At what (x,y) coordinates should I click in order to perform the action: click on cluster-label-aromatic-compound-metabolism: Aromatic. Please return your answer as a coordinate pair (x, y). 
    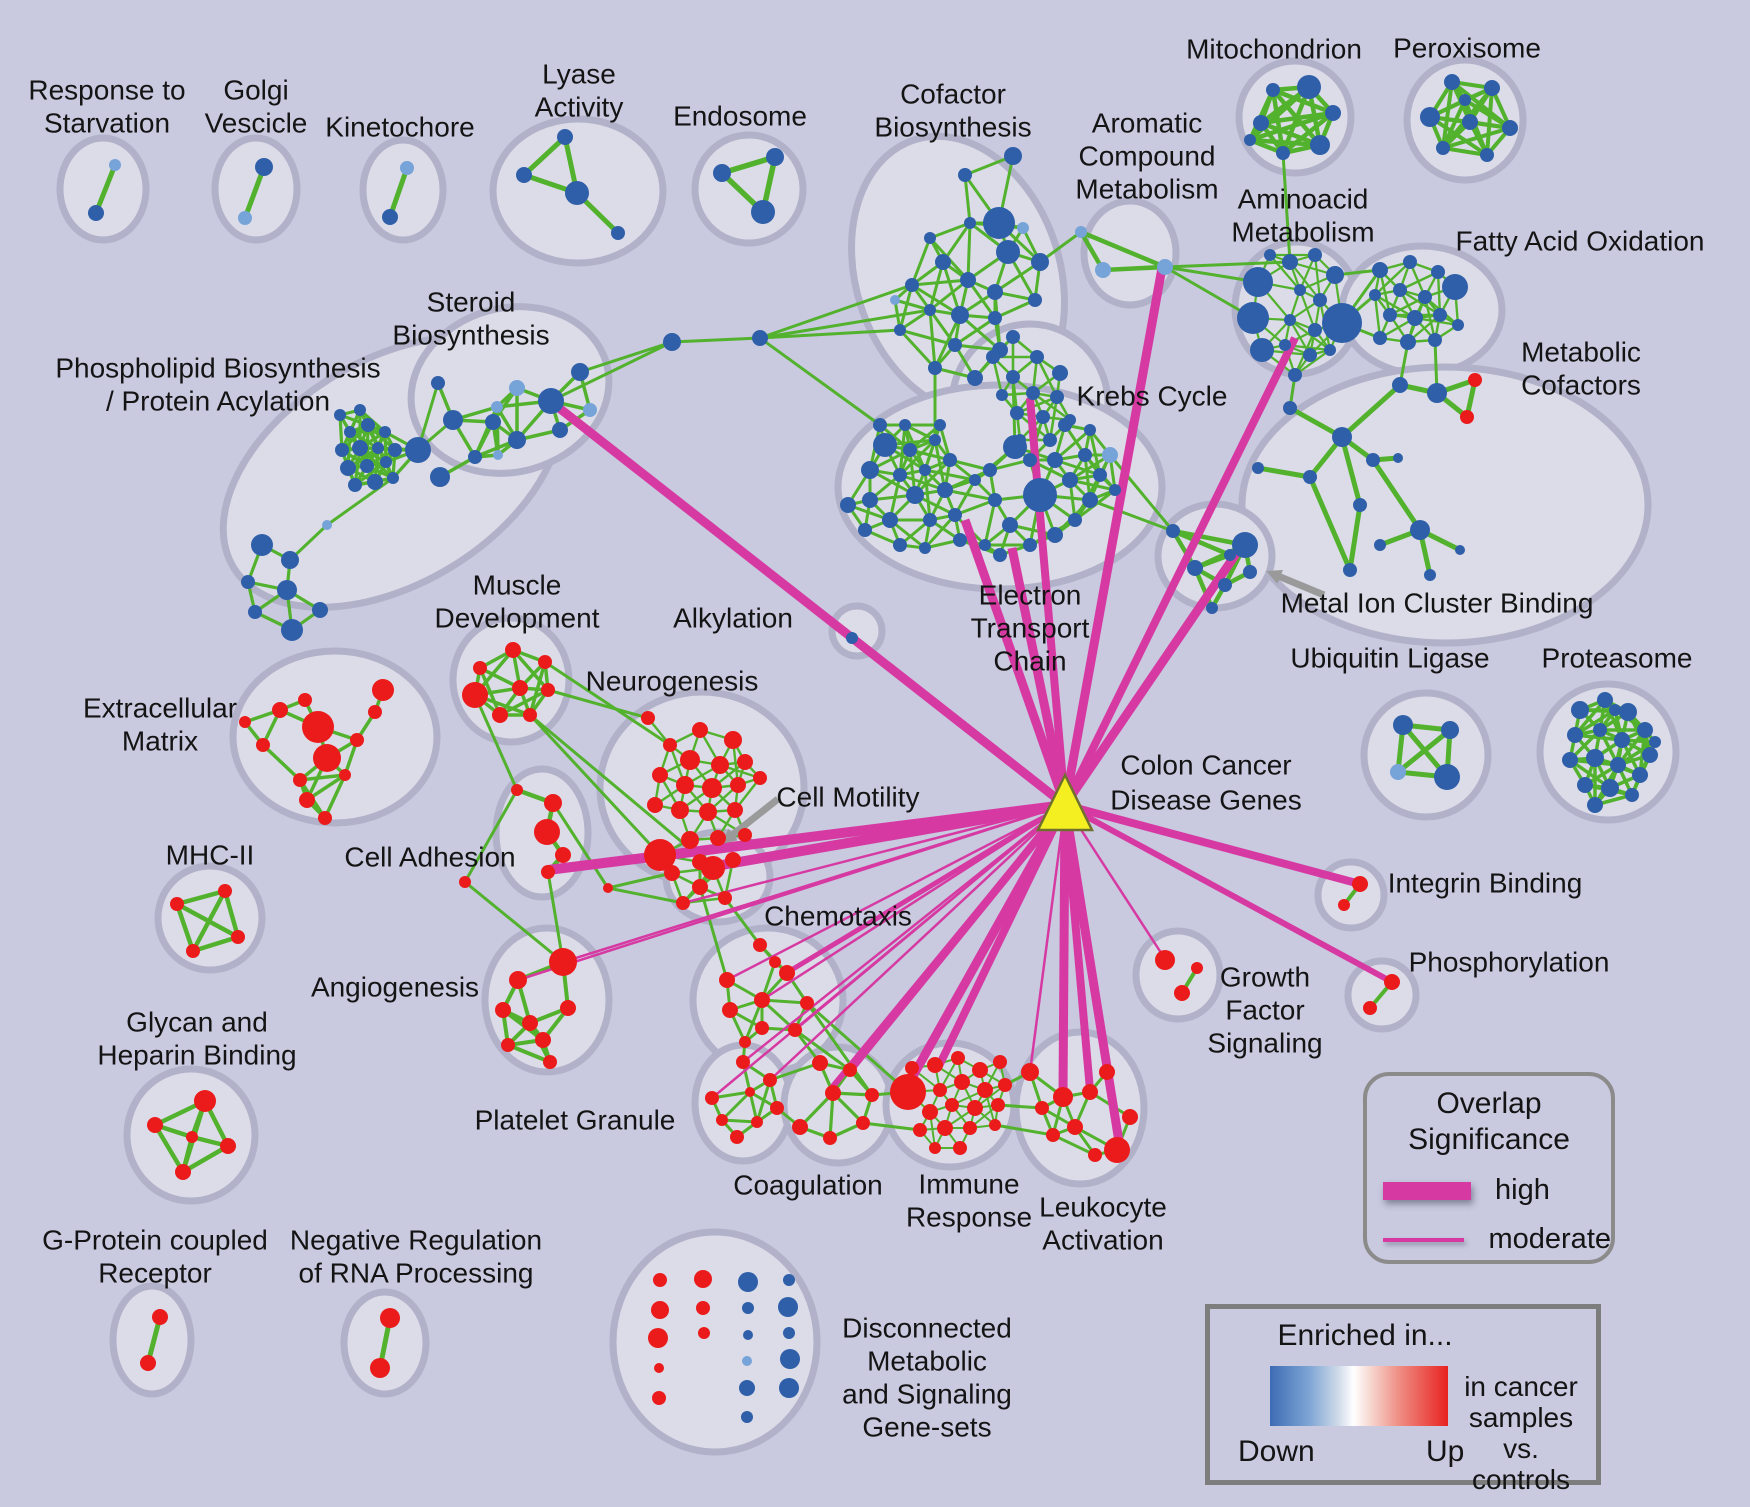
    Looking at the image, I should click on (1147, 123).